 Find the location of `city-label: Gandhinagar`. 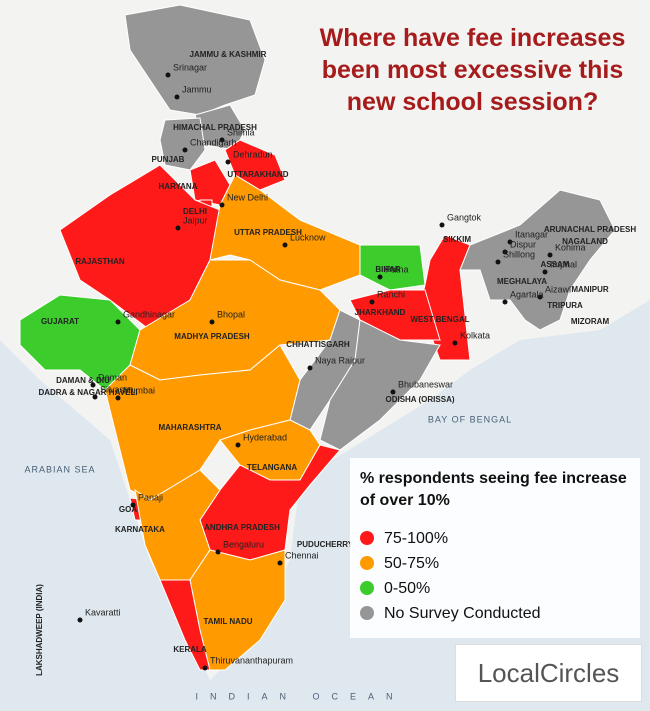

city-label: Gandhinagar is located at coordinates (149, 314).